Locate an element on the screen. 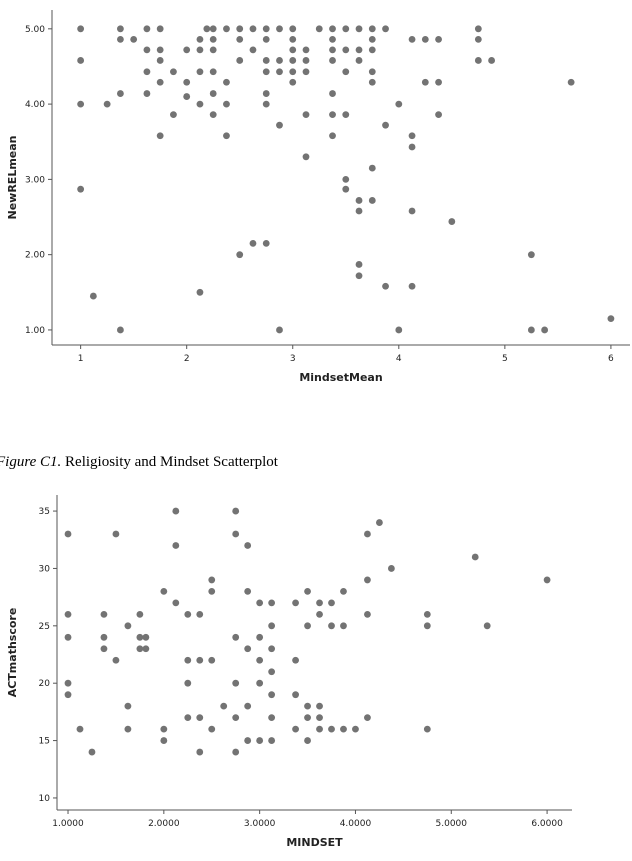 Image resolution: width=632 pixels, height=861 pixels. x-tick-label: 3 is located at coordinates (293, 359).